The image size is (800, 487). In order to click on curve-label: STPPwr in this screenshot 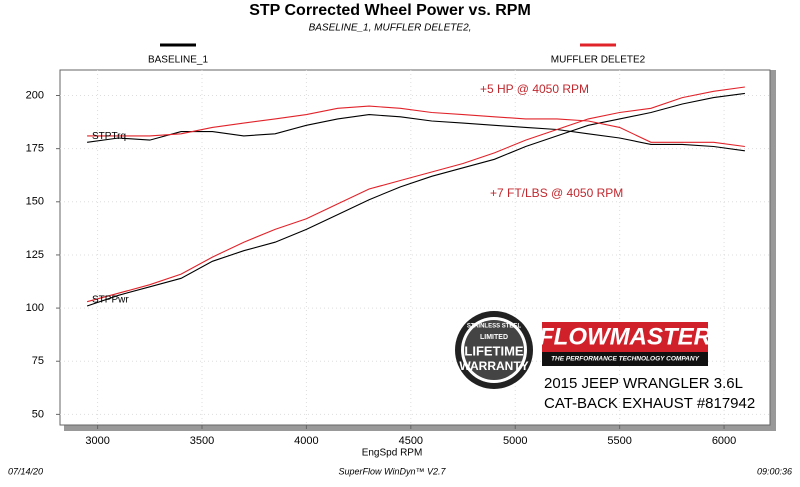, I will do `click(110, 300)`.